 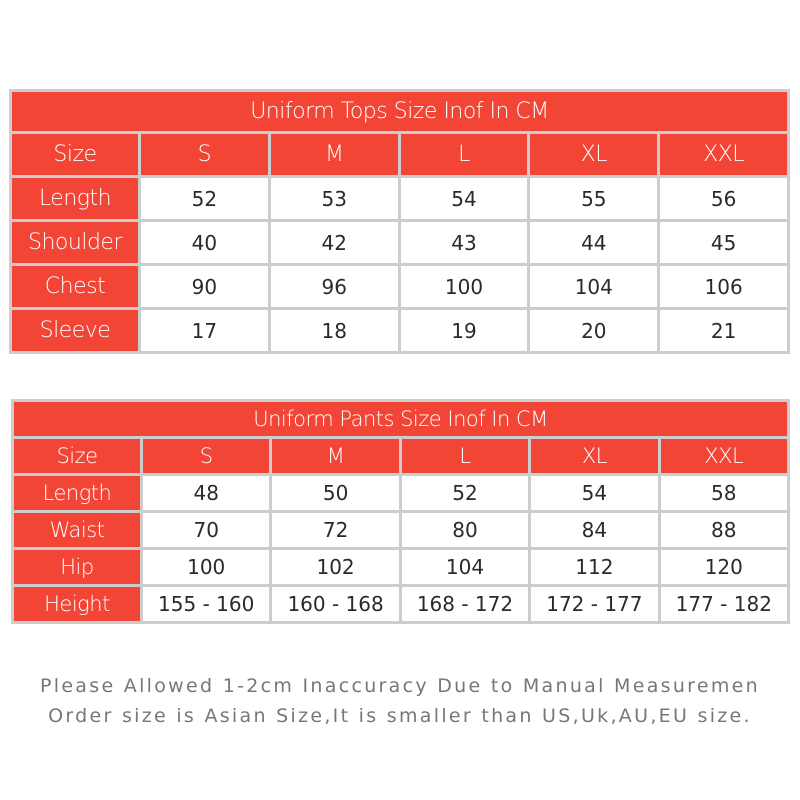 I want to click on value-cell: 48, so click(x=206, y=493).